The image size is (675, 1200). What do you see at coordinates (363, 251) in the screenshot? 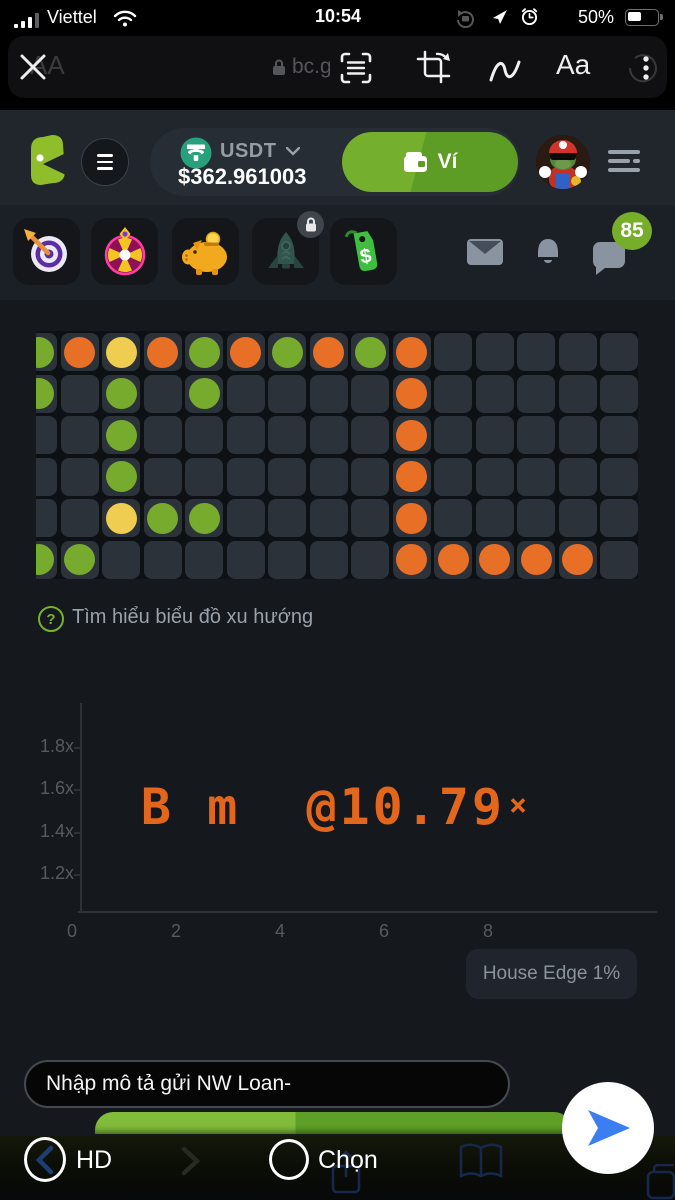
I see `tile-price-tag: $` at bounding box center [363, 251].